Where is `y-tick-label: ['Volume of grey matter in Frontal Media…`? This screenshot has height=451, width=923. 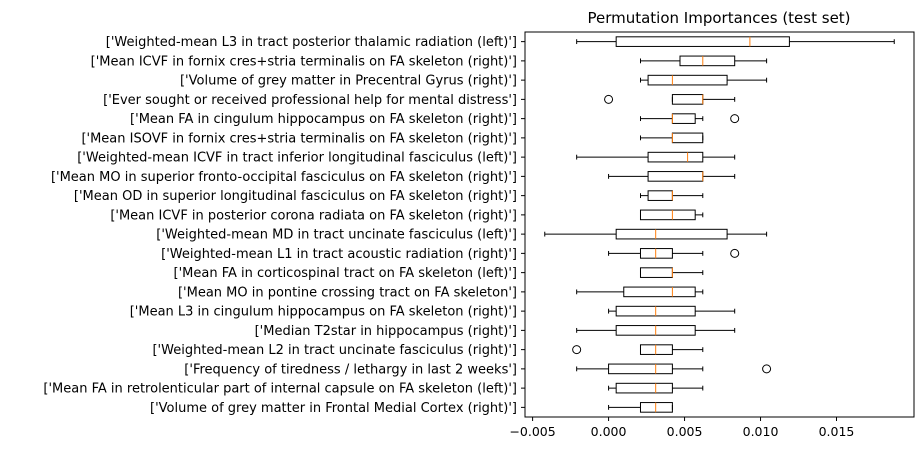 y-tick-label: ['Volume of grey matter in Frontal Media… is located at coordinates (333, 408).